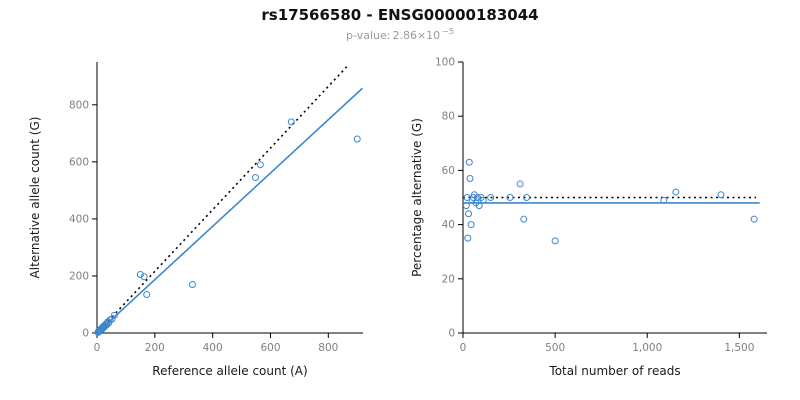 The height and width of the screenshot is (400, 800). Describe the element at coordinates (448, 171) in the screenshot. I see `y-tick-label: 60` at that location.